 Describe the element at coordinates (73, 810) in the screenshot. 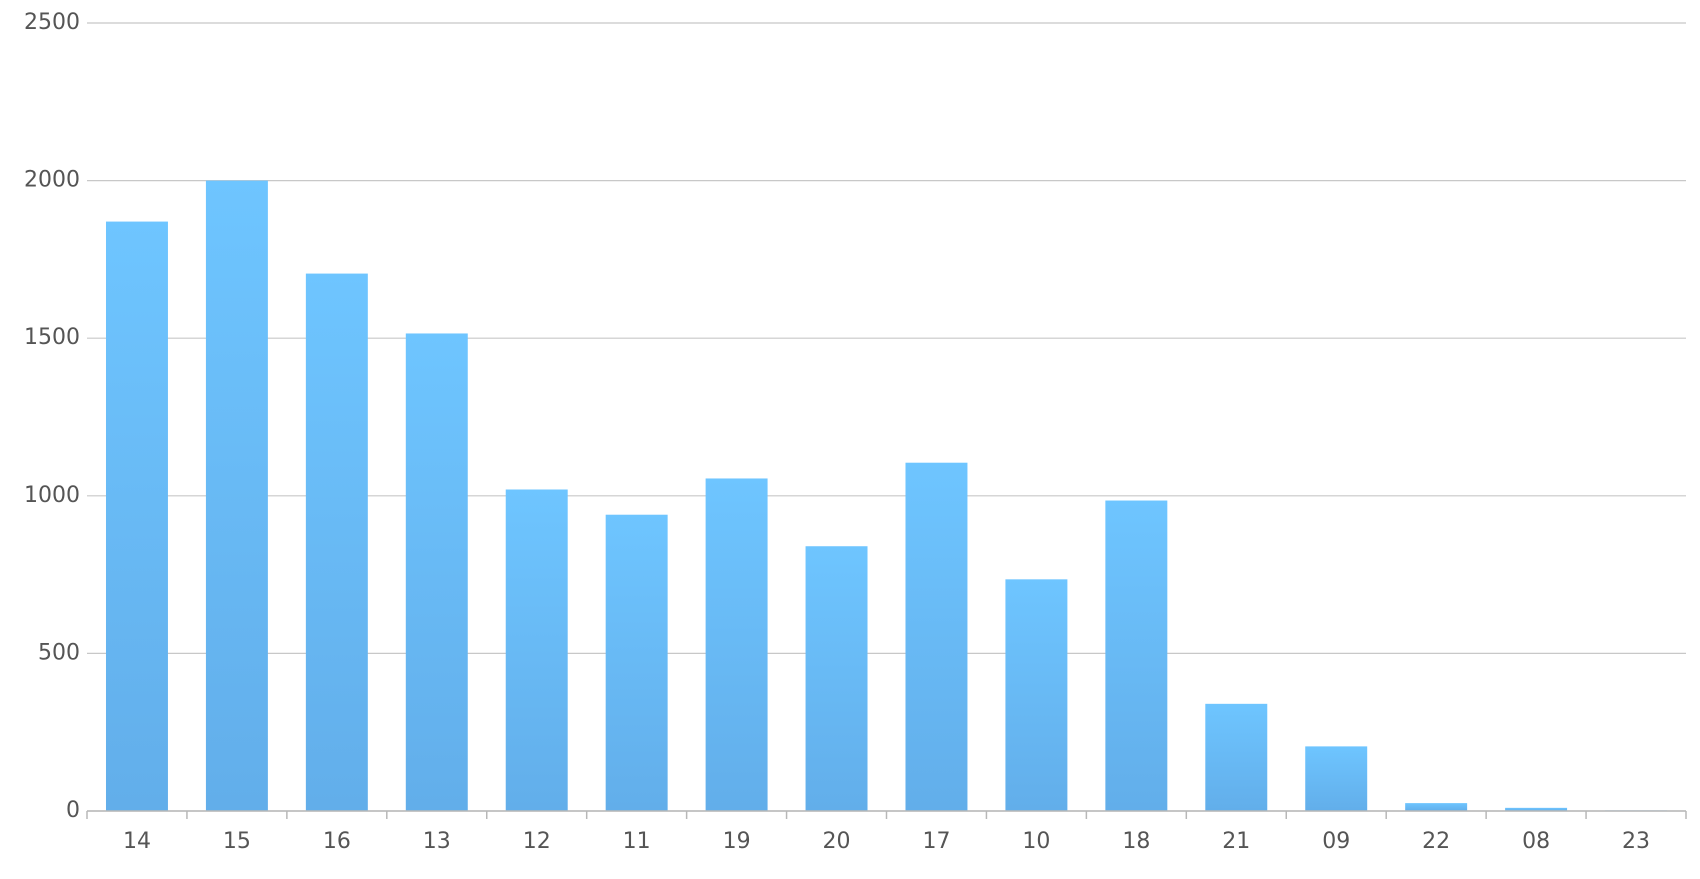

I see `y-tick-label: 0` at that location.